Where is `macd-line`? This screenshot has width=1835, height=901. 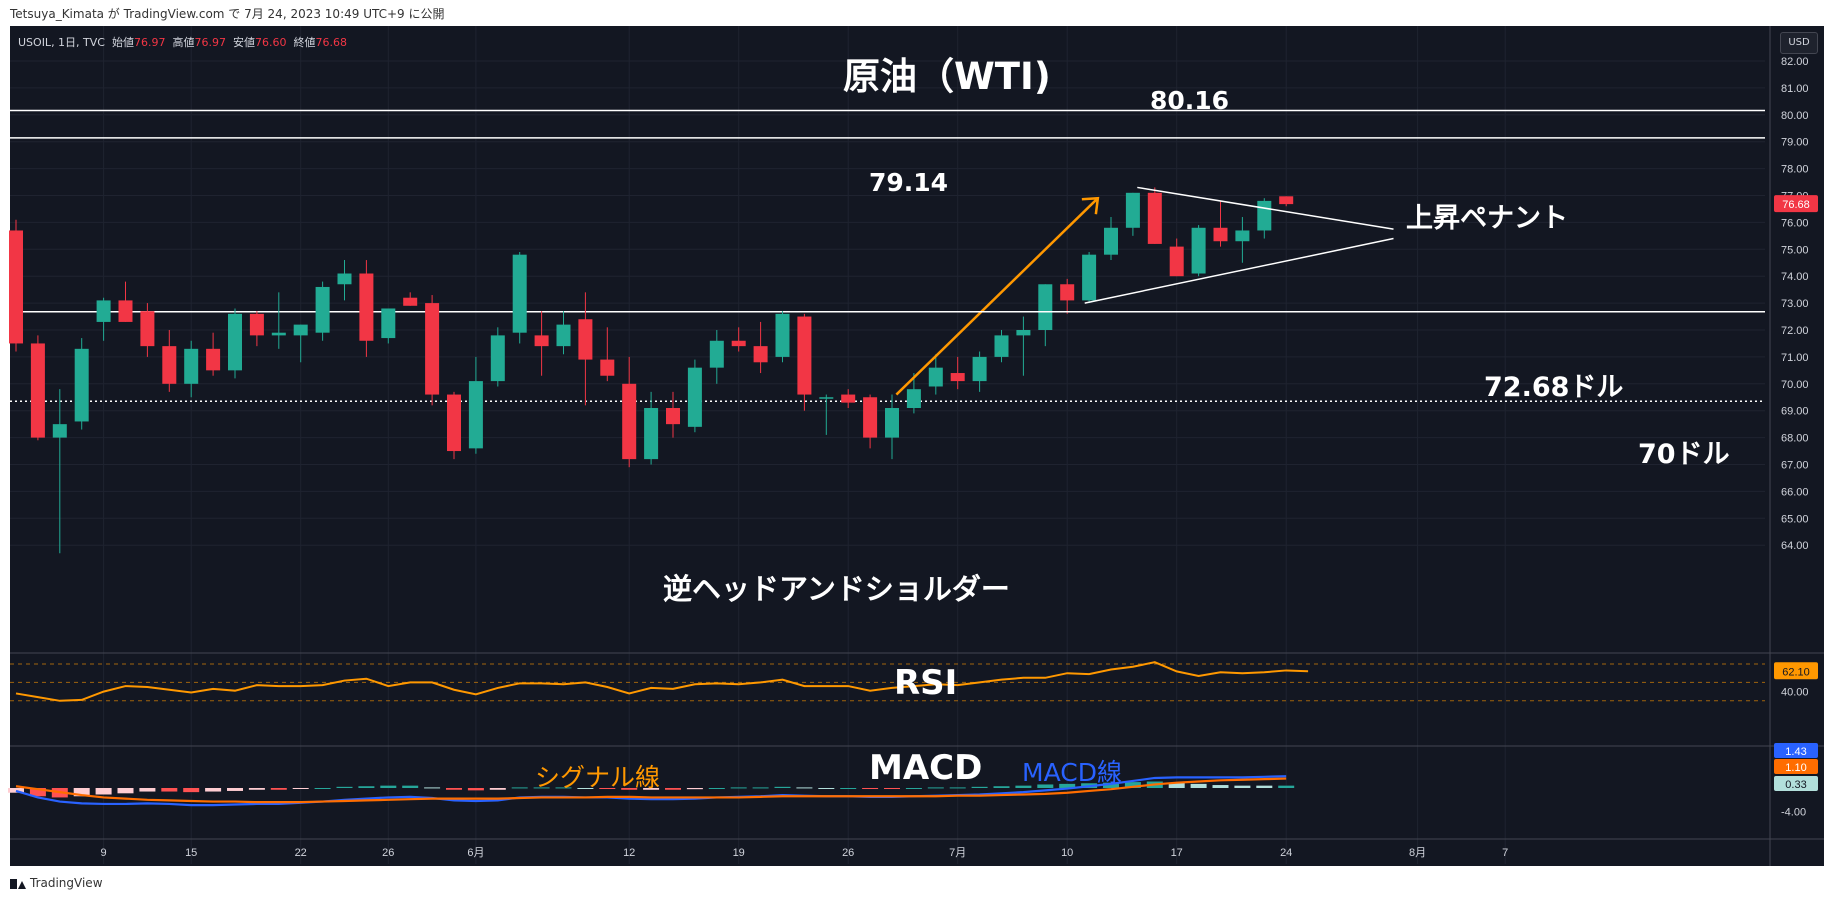 macd-line is located at coordinates (651, 791).